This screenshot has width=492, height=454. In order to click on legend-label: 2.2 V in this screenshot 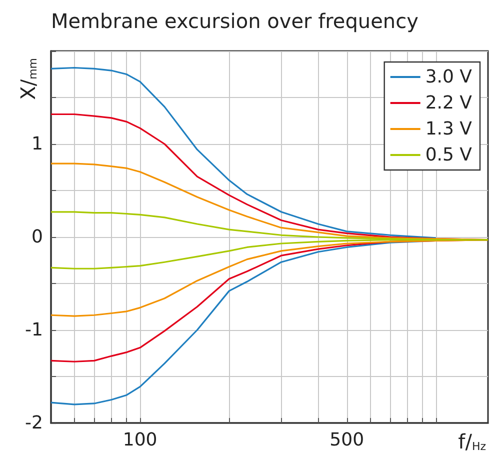, I will do `click(449, 103)`.